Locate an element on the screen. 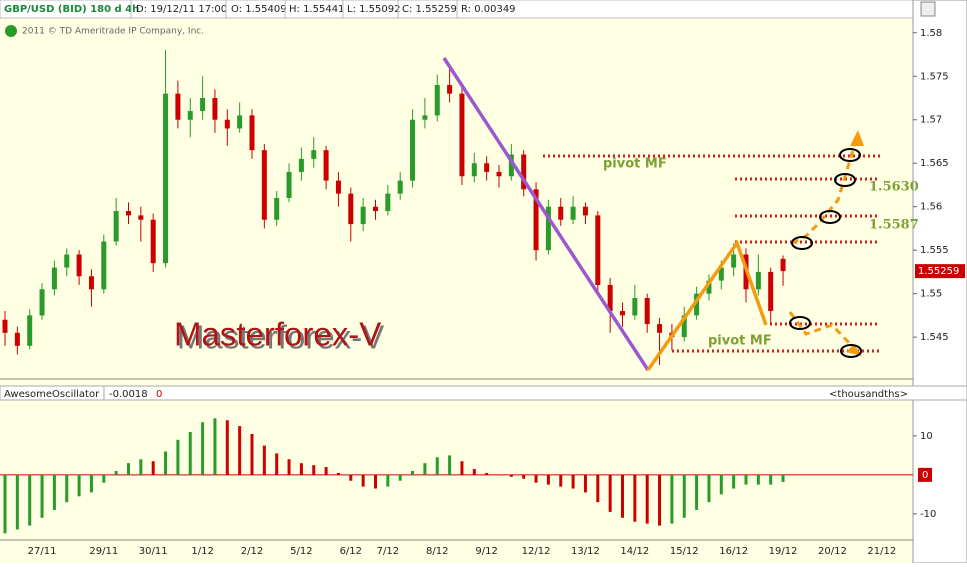  arrow-head is located at coordinates (854, 350).